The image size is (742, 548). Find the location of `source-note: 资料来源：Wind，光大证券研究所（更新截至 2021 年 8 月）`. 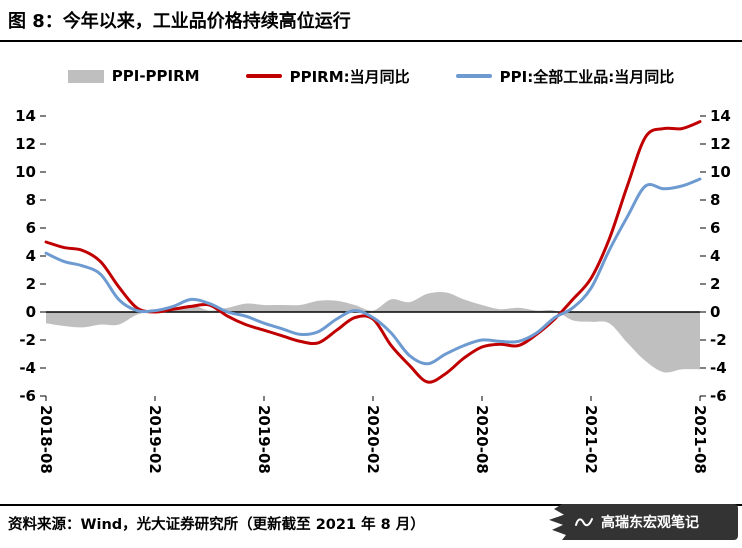

source-note: 资料来源：Wind，光大证券研究所（更新截至 2021 年 8 月） is located at coordinates (216, 525).